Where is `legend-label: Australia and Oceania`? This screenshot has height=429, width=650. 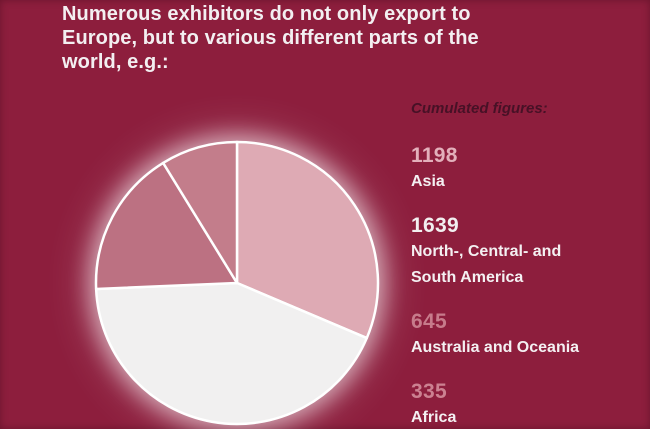 legend-label: Australia and Oceania is located at coordinates (495, 347).